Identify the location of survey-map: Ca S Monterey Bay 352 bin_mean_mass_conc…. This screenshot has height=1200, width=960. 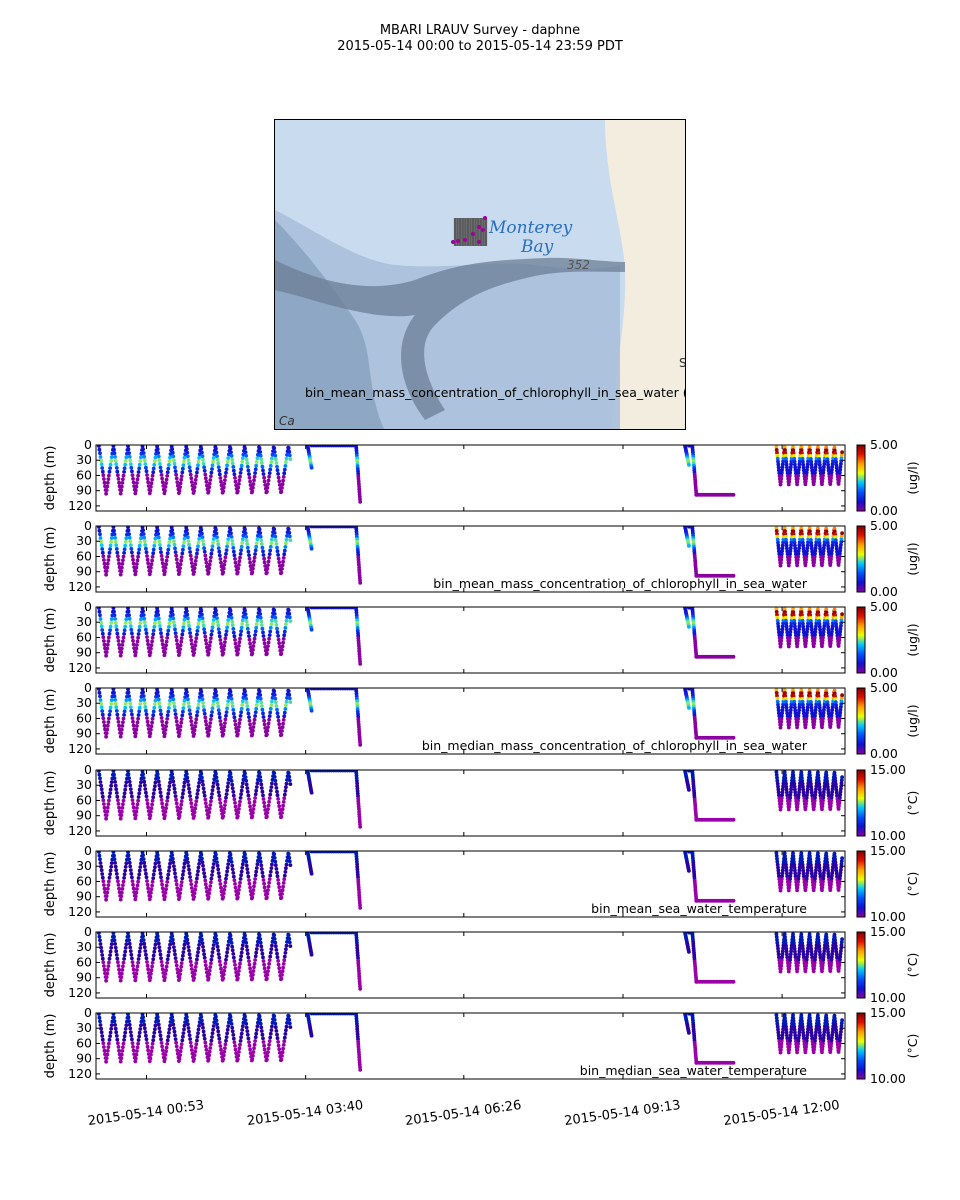
(480, 274).